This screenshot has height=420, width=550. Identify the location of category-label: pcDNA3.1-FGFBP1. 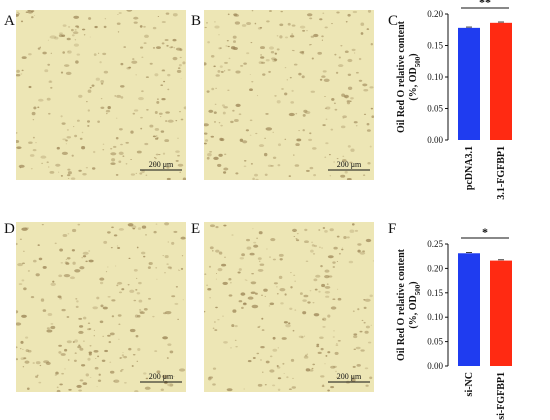
(501, 173).